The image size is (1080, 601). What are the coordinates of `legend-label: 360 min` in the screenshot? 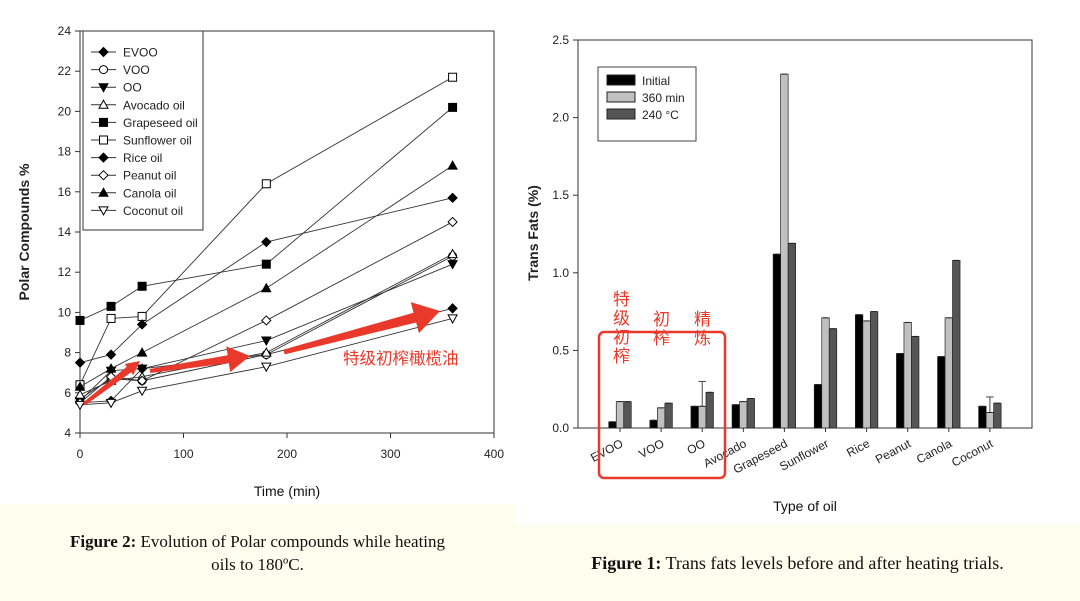 It's located at (663, 98).